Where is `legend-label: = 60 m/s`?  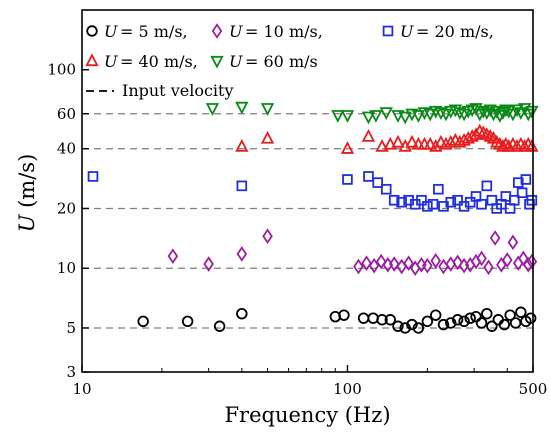
legend-label: = 60 m/s is located at coordinates (281, 61).